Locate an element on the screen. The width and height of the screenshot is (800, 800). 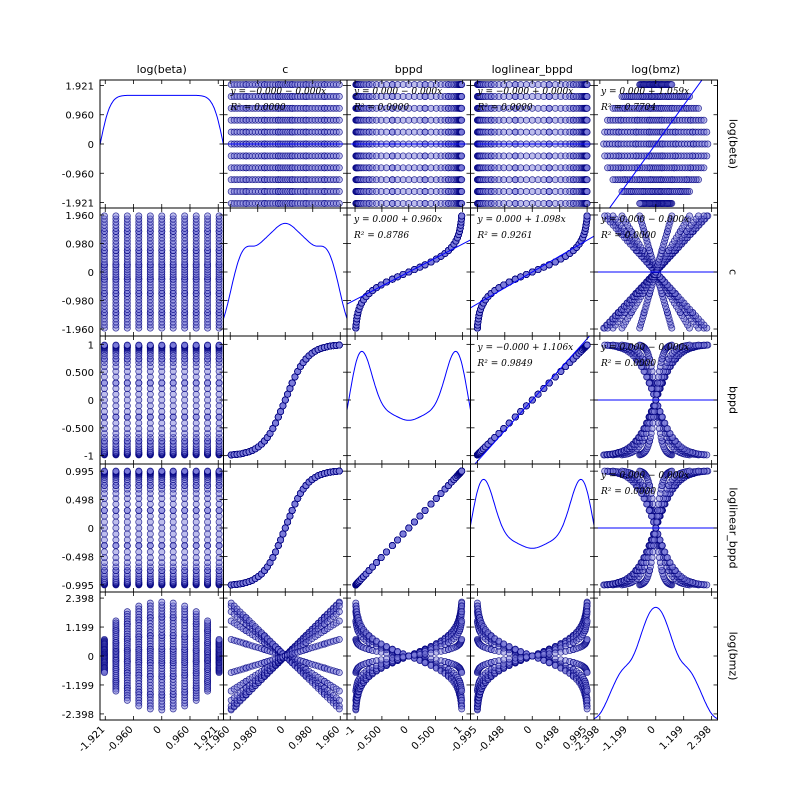
panel-0-1: y = −0.000 − 0.000x R² = 0.0000 is located at coordinates (285, 144).